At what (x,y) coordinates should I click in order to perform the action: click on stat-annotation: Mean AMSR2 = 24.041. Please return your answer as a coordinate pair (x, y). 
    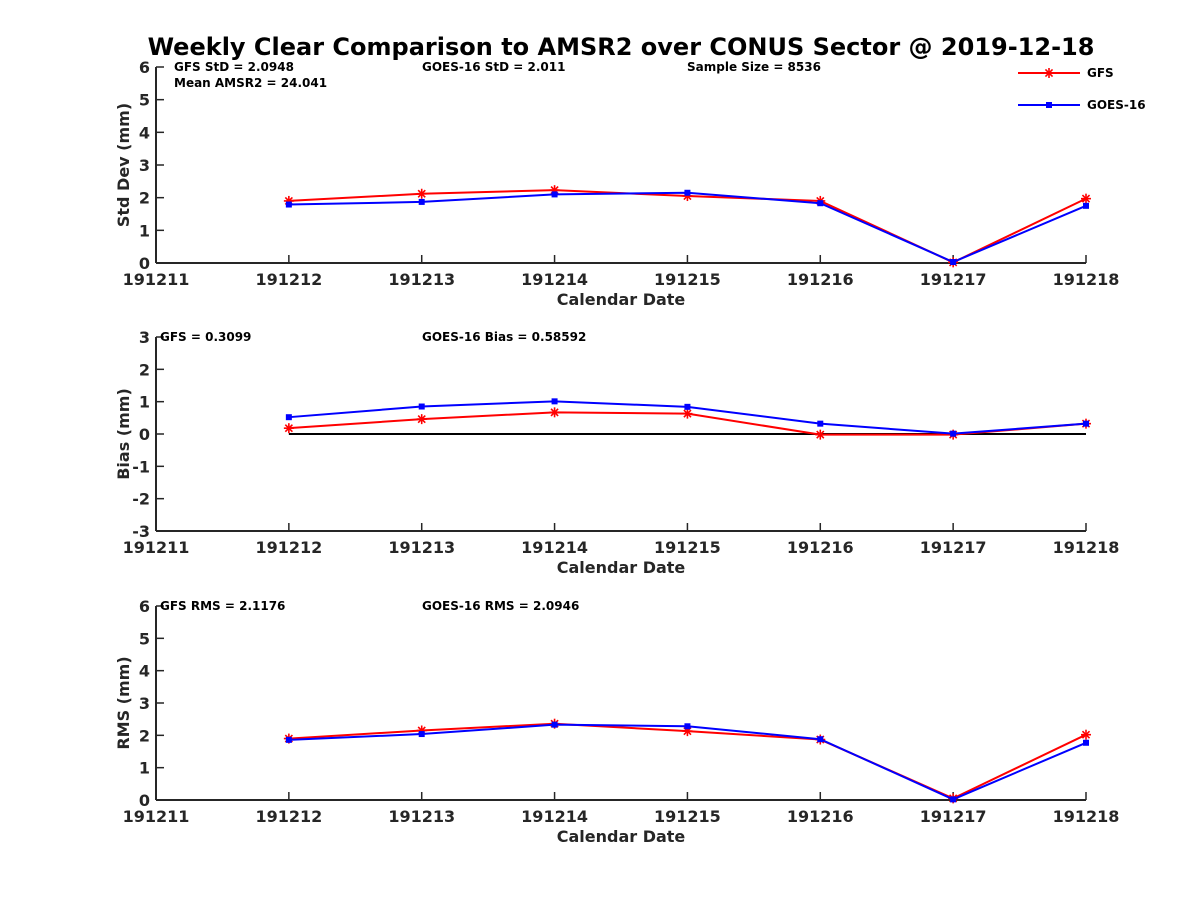
    Looking at the image, I should click on (250, 83).